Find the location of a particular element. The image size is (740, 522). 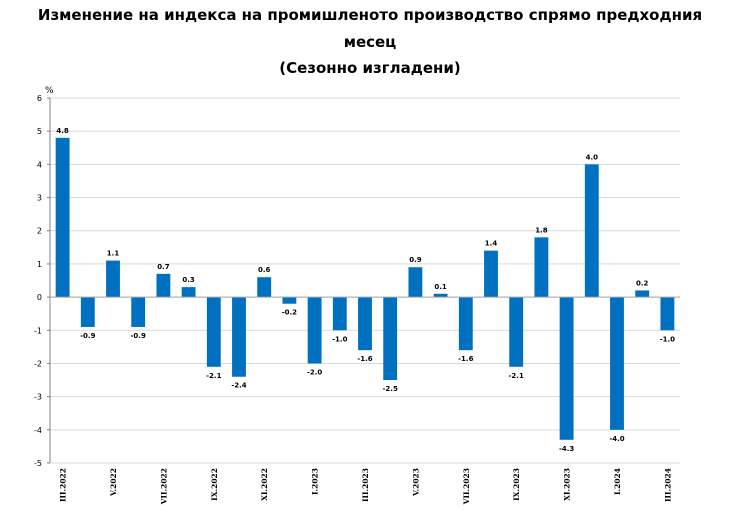

bar-I.2024 is located at coordinates (617, 363).